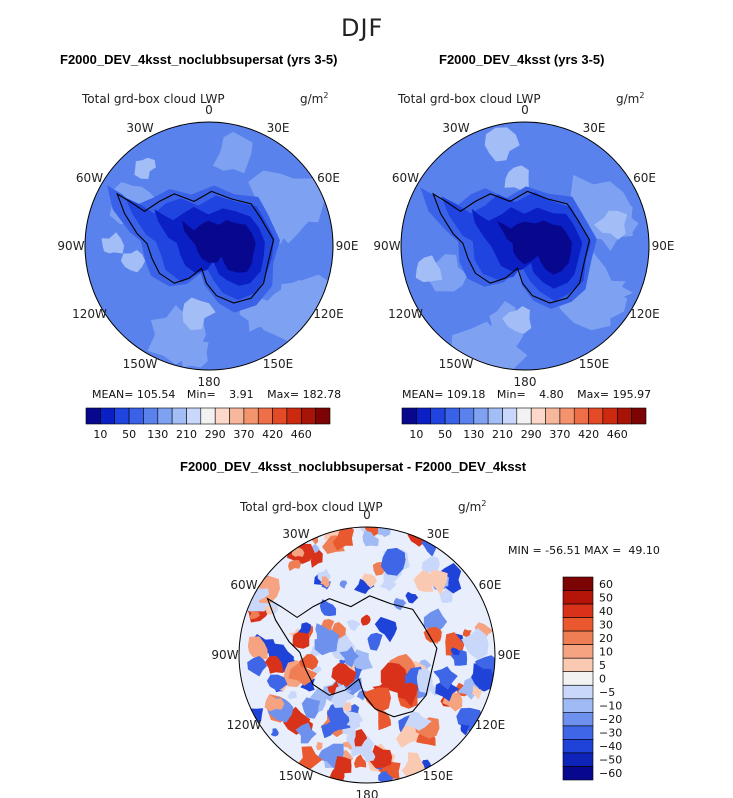 This screenshot has width=733, height=798. Describe the element at coordinates (551, 394) in the screenshot. I see `right-min-value: 4.80` at that location.